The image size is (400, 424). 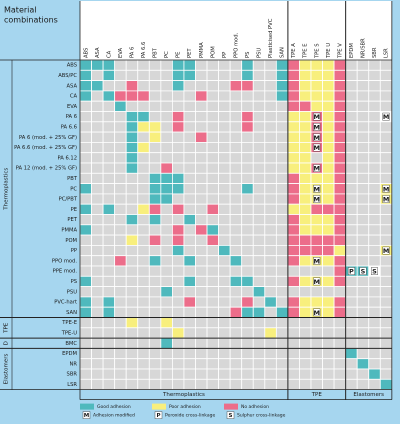 What do you see at coordinates (71, 313) in the screenshot?
I see `row-label: SAN` at bounding box center [71, 313].